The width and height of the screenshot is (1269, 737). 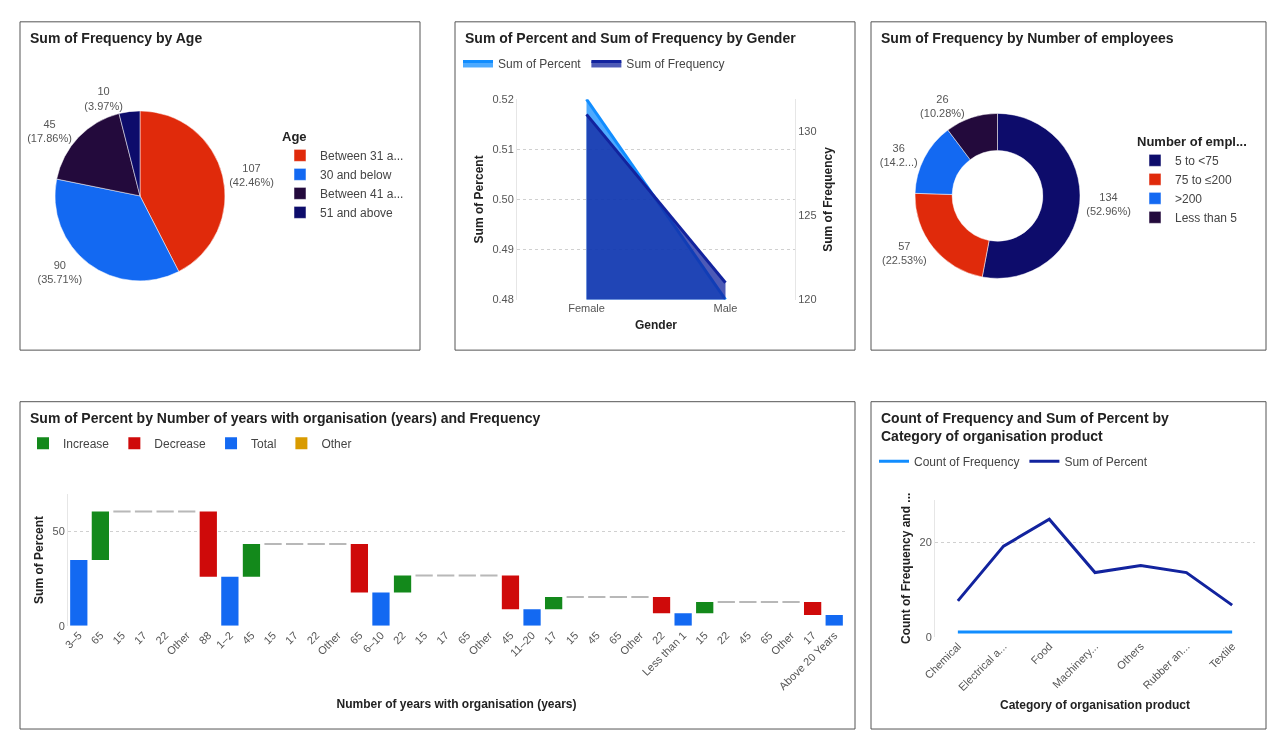 I want to click on x-tick-label: 3–5, so click(x=73, y=640).